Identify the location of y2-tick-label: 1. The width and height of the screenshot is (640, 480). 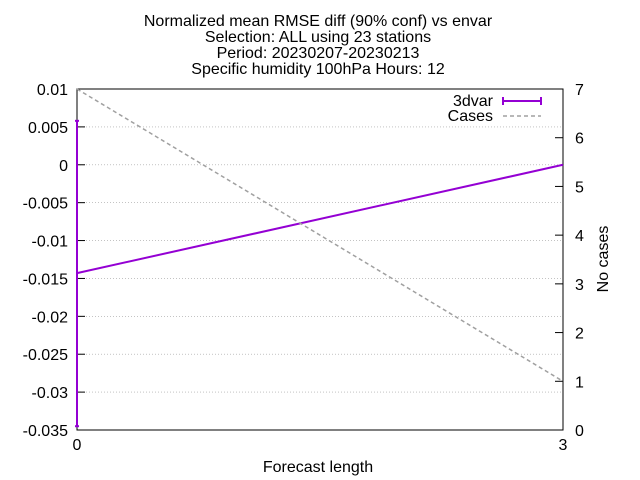
(579, 382).